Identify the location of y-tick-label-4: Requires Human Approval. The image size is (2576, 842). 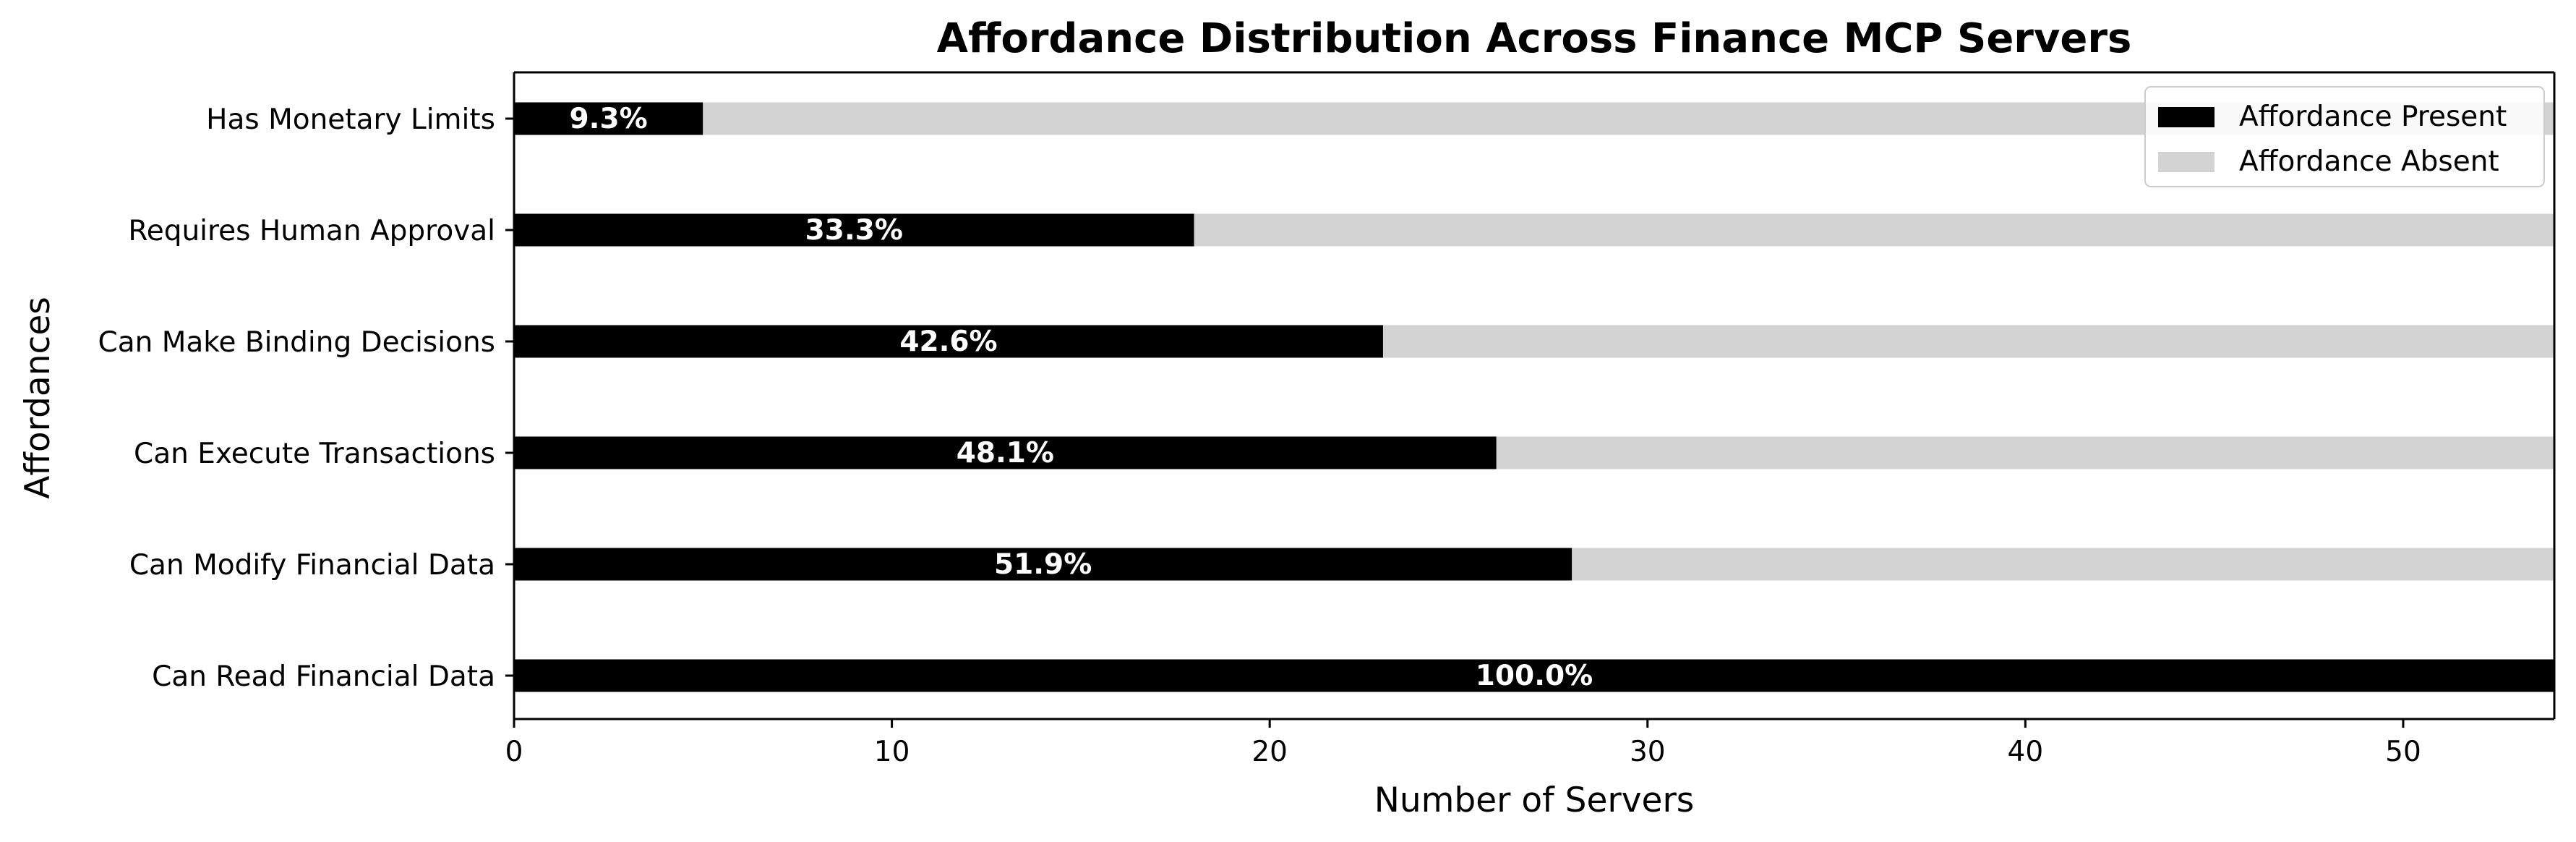
(312, 231).